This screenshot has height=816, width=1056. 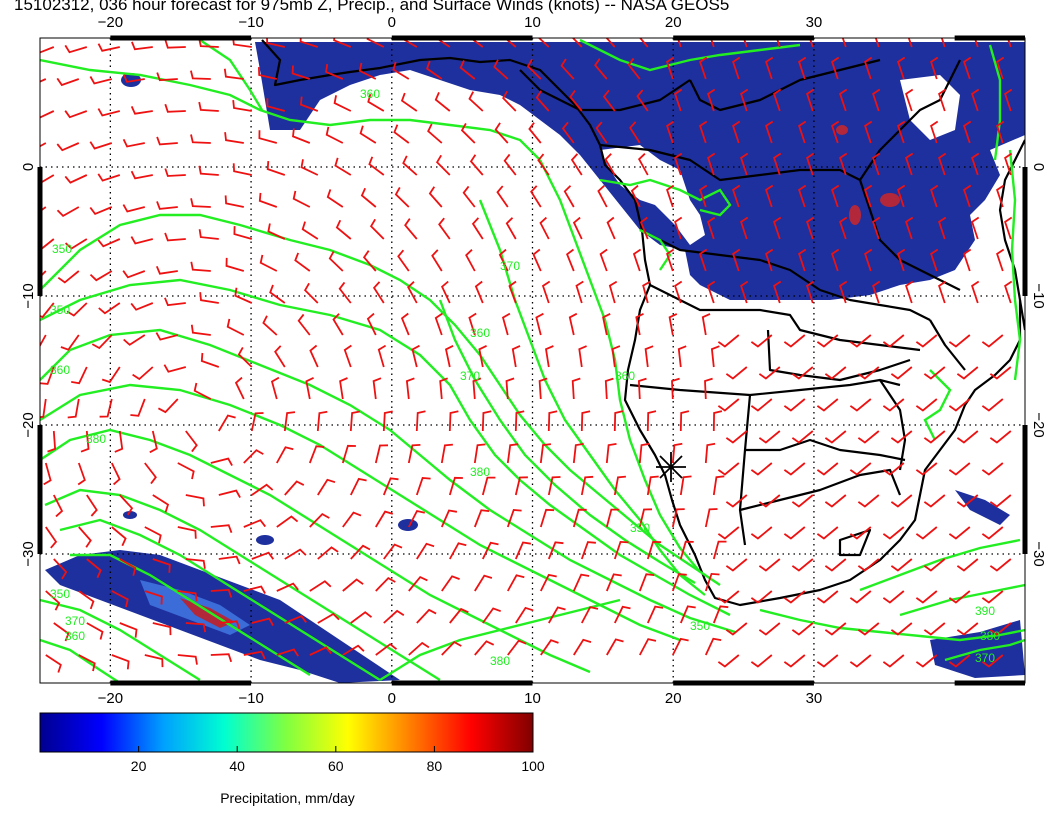 What do you see at coordinates (990, 636) in the screenshot?
I see `contour-label: 380` at bounding box center [990, 636].